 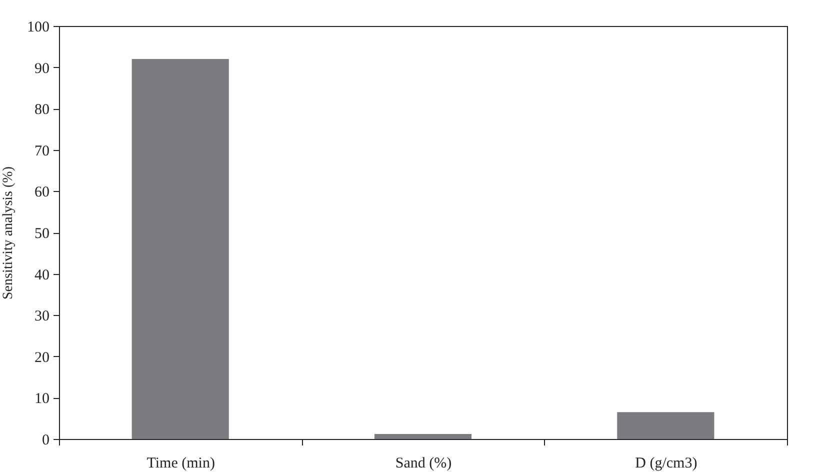 What do you see at coordinates (38, 28) in the screenshot?
I see `y-tick-label: 100` at bounding box center [38, 28].